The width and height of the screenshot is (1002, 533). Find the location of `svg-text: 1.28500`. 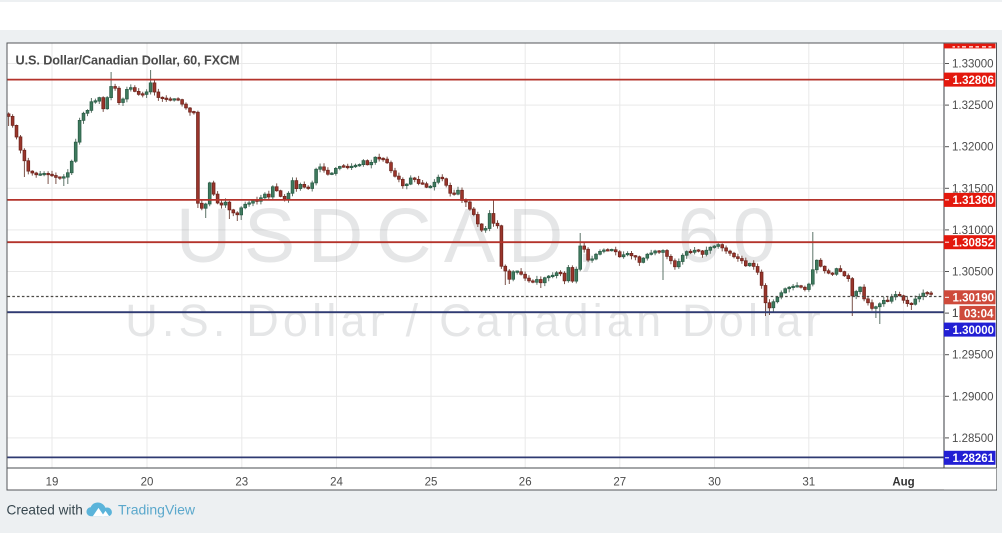

svg-text: 1.28500 is located at coordinates (973, 439).